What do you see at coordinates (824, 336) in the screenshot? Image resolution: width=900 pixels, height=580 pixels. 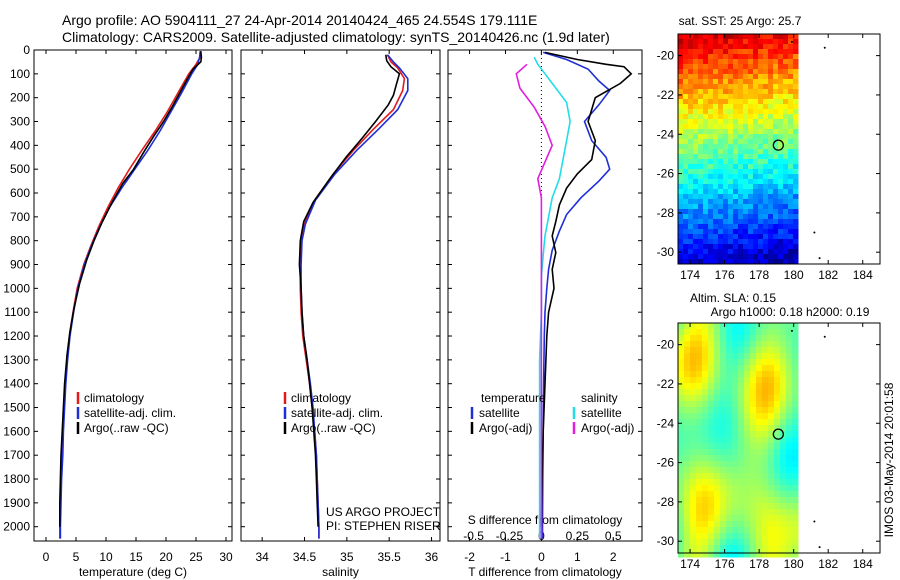 I see `island-dot` at bounding box center [824, 336].